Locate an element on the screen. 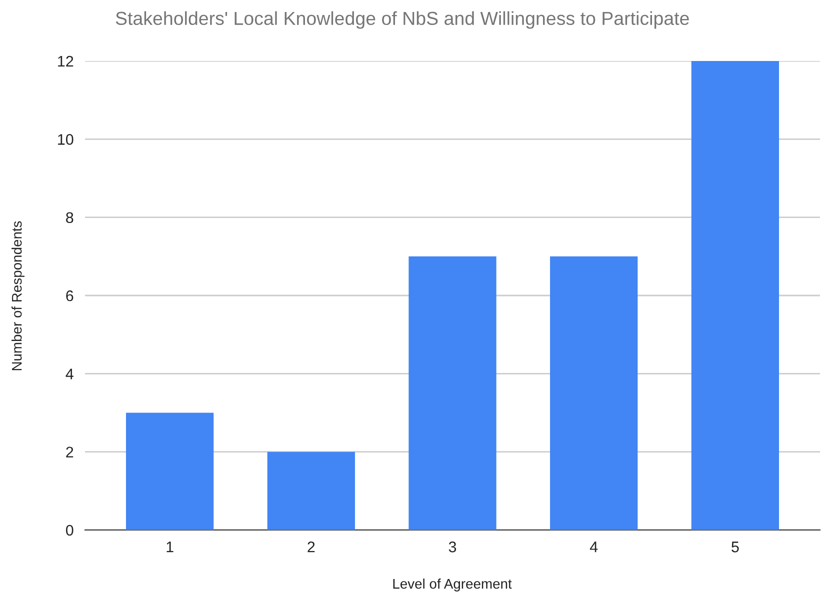  y-tick-label: 0 is located at coordinates (70, 530).